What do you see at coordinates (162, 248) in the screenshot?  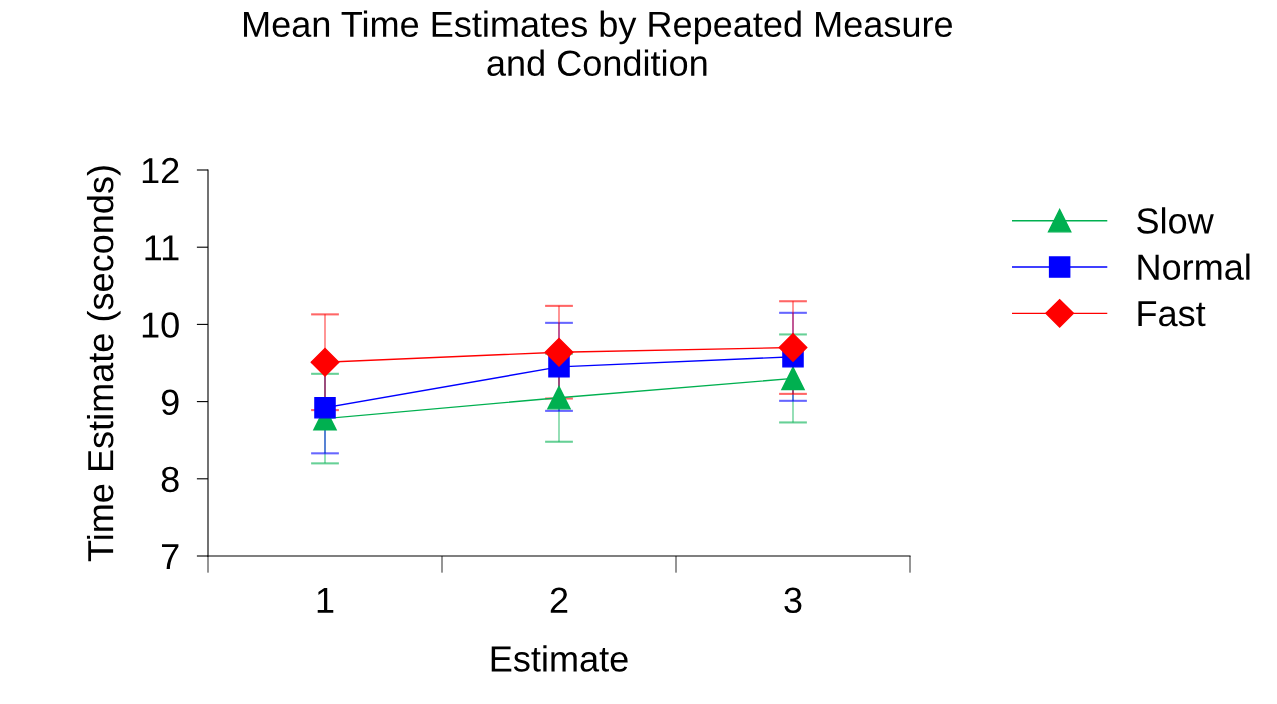 I see `y-tick-label: 11` at bounding box center [162, 248].